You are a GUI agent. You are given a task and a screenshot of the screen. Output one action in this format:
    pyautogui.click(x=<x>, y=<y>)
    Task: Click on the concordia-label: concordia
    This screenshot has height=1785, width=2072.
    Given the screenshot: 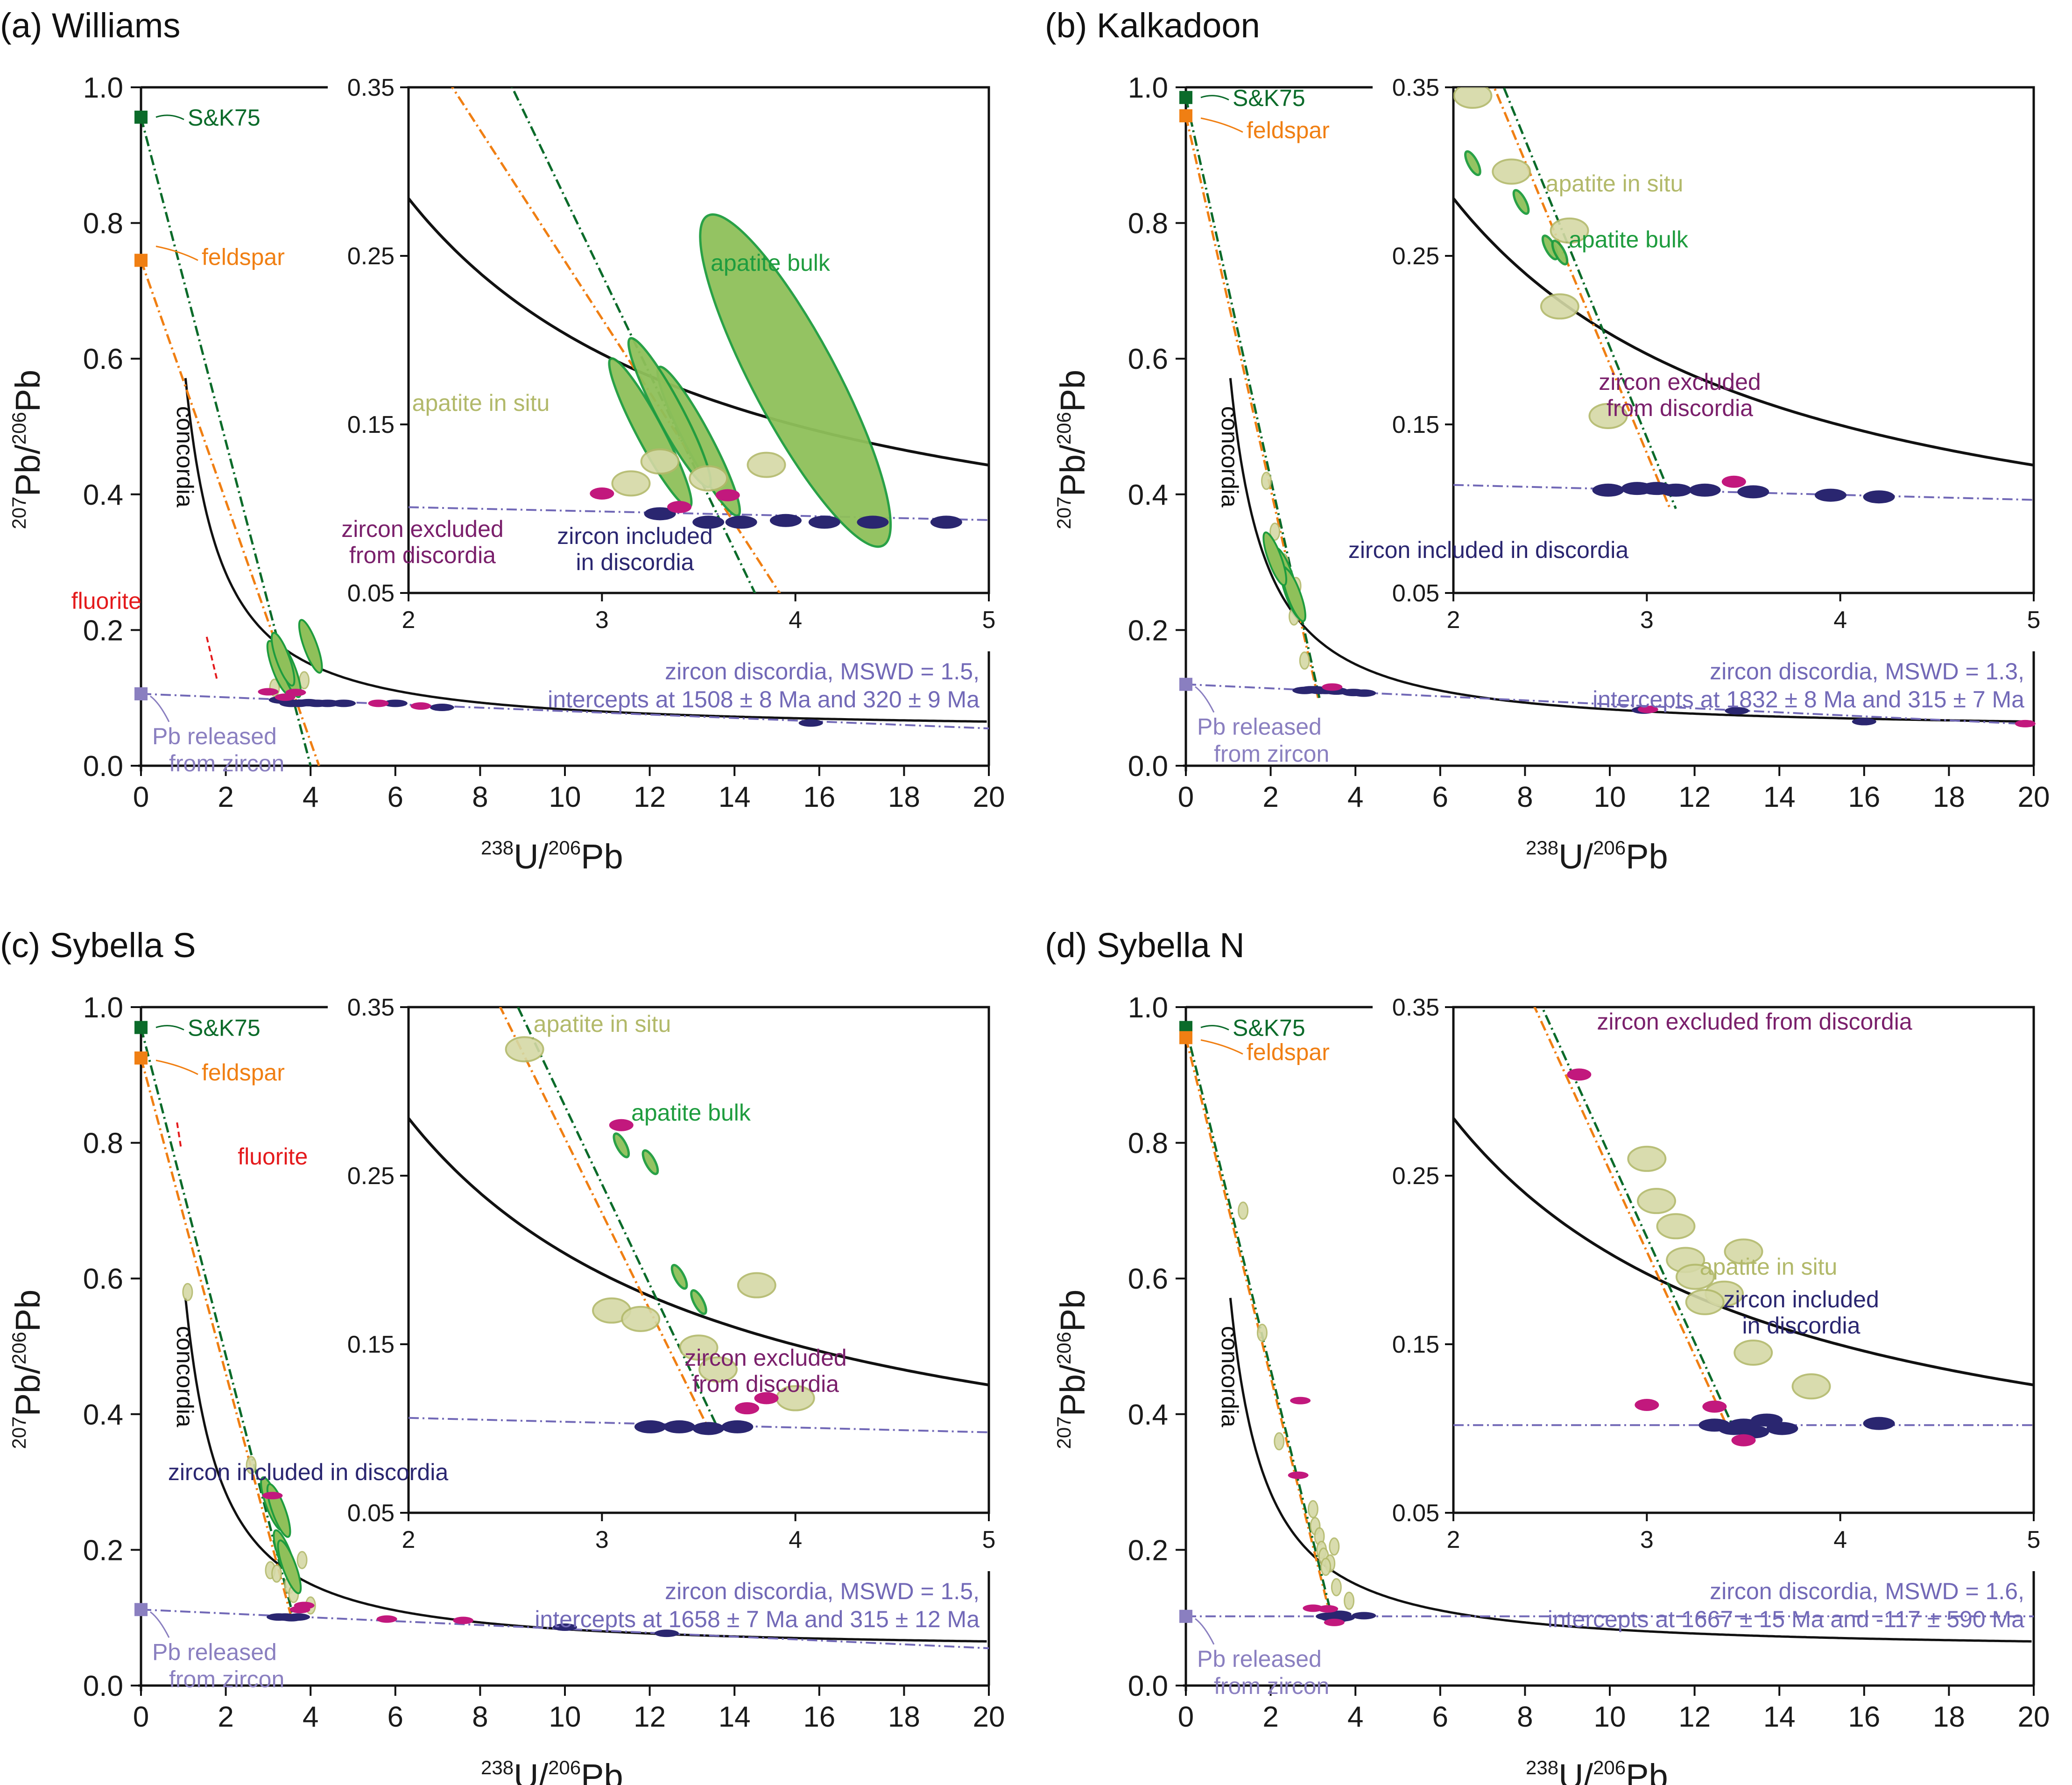 What is the action you would take?
    pyautogui.click(x=185, y=457)
    